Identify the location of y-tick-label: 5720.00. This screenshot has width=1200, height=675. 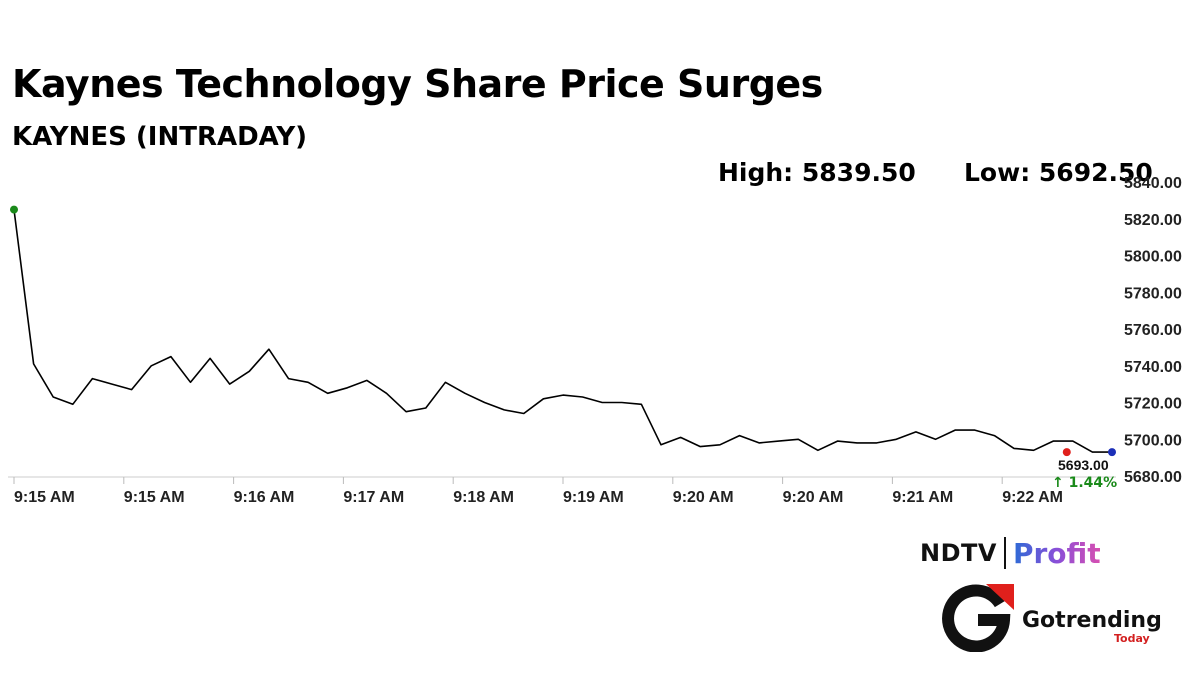
(1153, 404).